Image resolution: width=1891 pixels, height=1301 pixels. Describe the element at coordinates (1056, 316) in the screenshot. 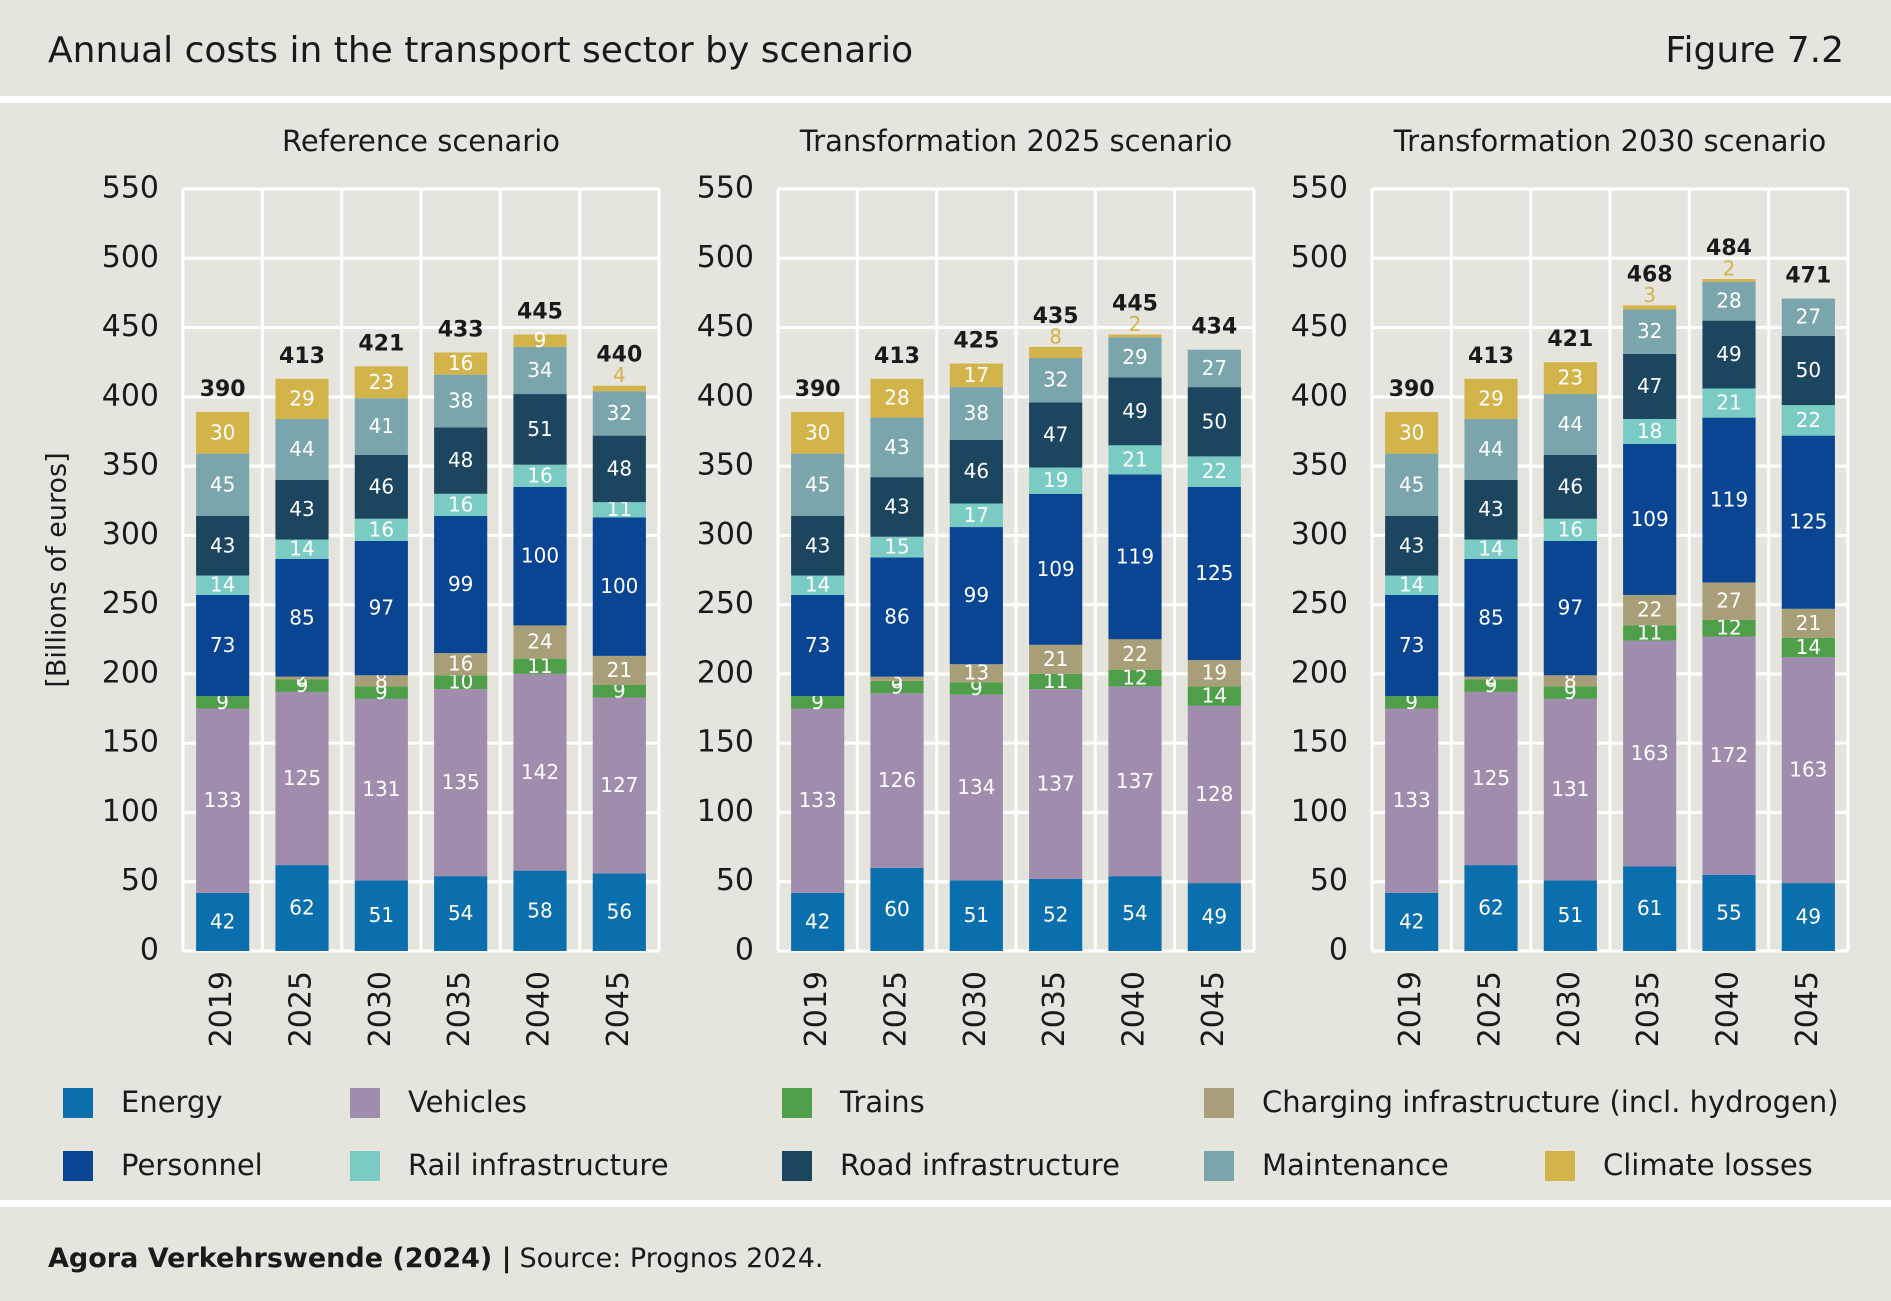

I see `total-label: 435` at that location.